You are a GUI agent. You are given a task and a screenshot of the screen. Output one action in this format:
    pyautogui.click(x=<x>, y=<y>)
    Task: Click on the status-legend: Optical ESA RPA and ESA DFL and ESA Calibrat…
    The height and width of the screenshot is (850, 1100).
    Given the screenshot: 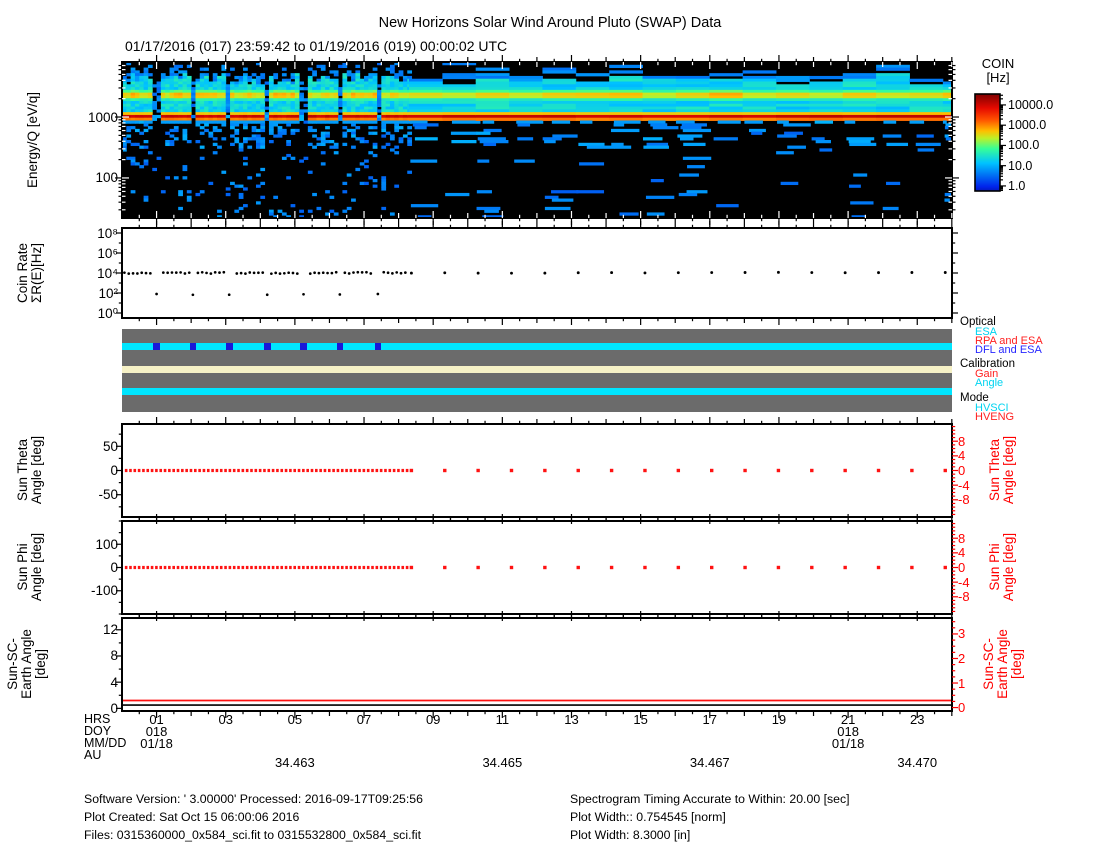 What is the action you would take?
    pyautogui.click(x=1030, y=369)
    